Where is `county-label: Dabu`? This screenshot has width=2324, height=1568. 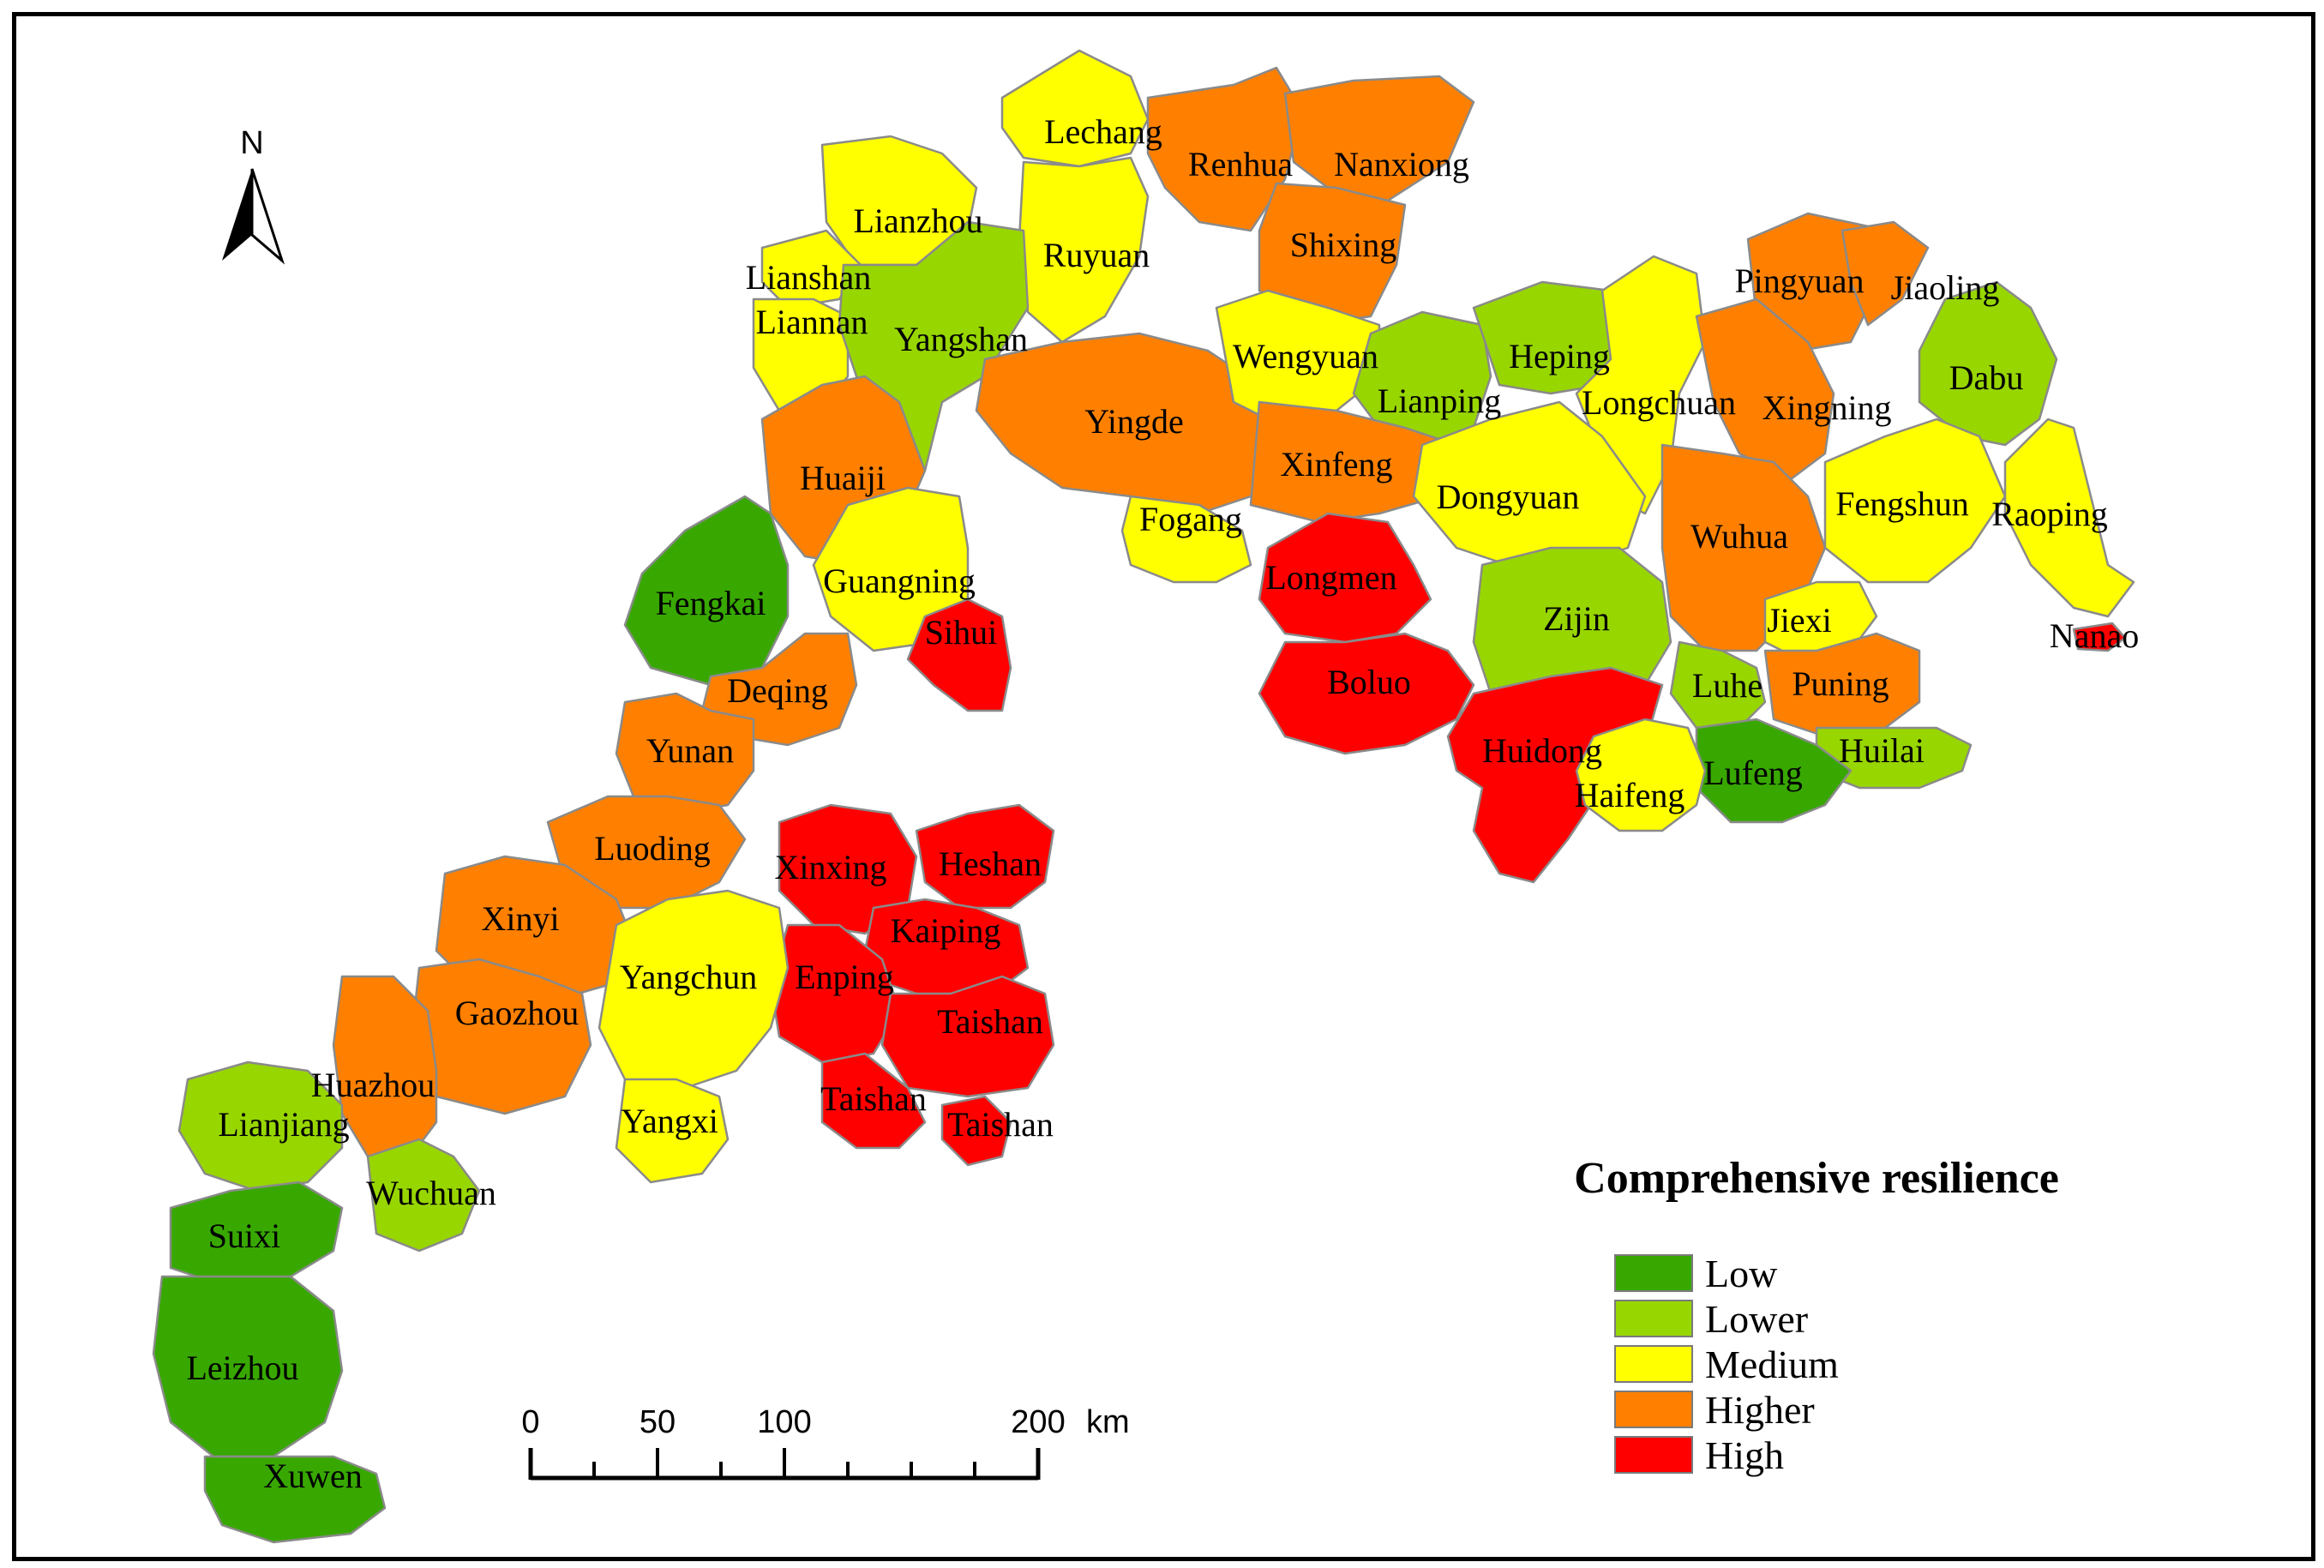 county-label: Dabu is located at coordinates (1986, 377).